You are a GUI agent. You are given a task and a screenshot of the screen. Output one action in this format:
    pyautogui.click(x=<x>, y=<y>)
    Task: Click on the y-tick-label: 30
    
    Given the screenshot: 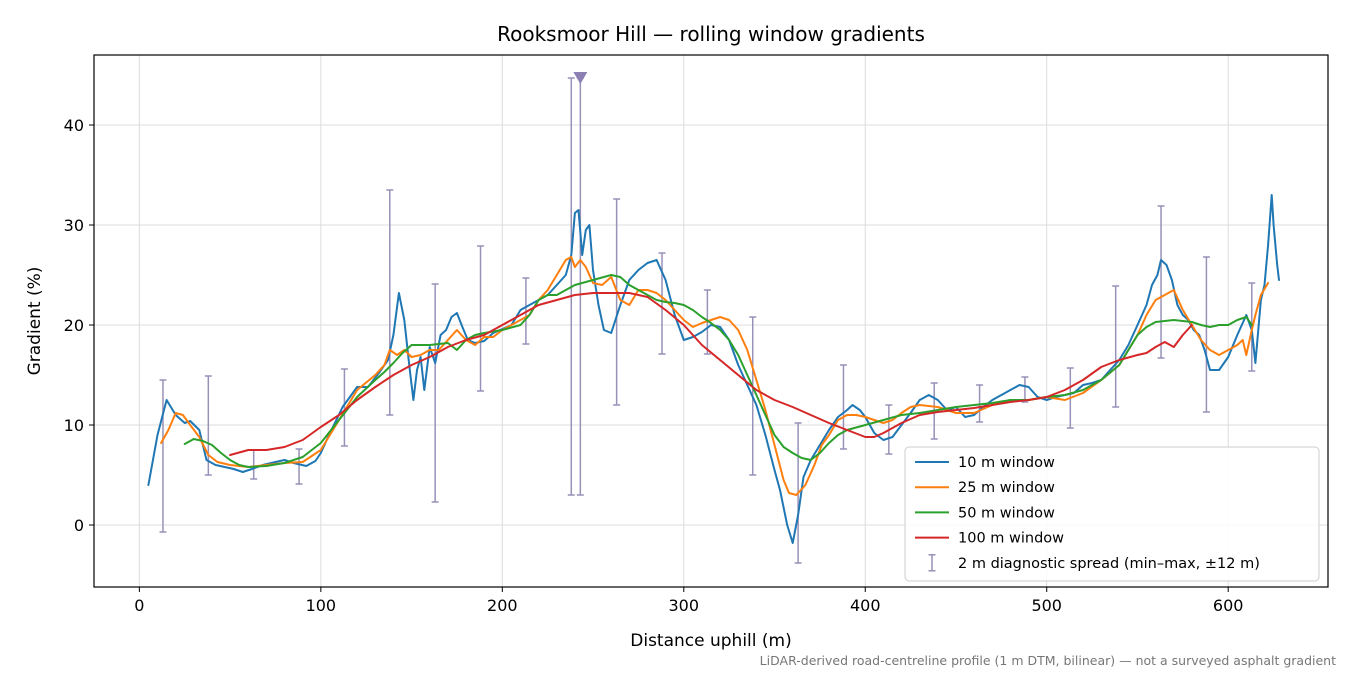 What is the action you would take?
    pyautogui.click(x=74, y=225)
    